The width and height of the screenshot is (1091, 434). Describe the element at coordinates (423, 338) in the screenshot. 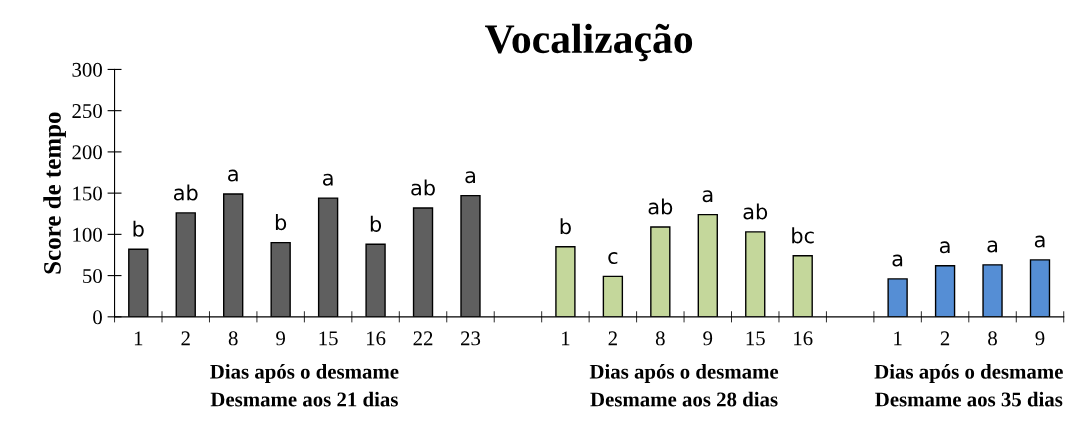

I see `x-tick-label: 22` at that location.